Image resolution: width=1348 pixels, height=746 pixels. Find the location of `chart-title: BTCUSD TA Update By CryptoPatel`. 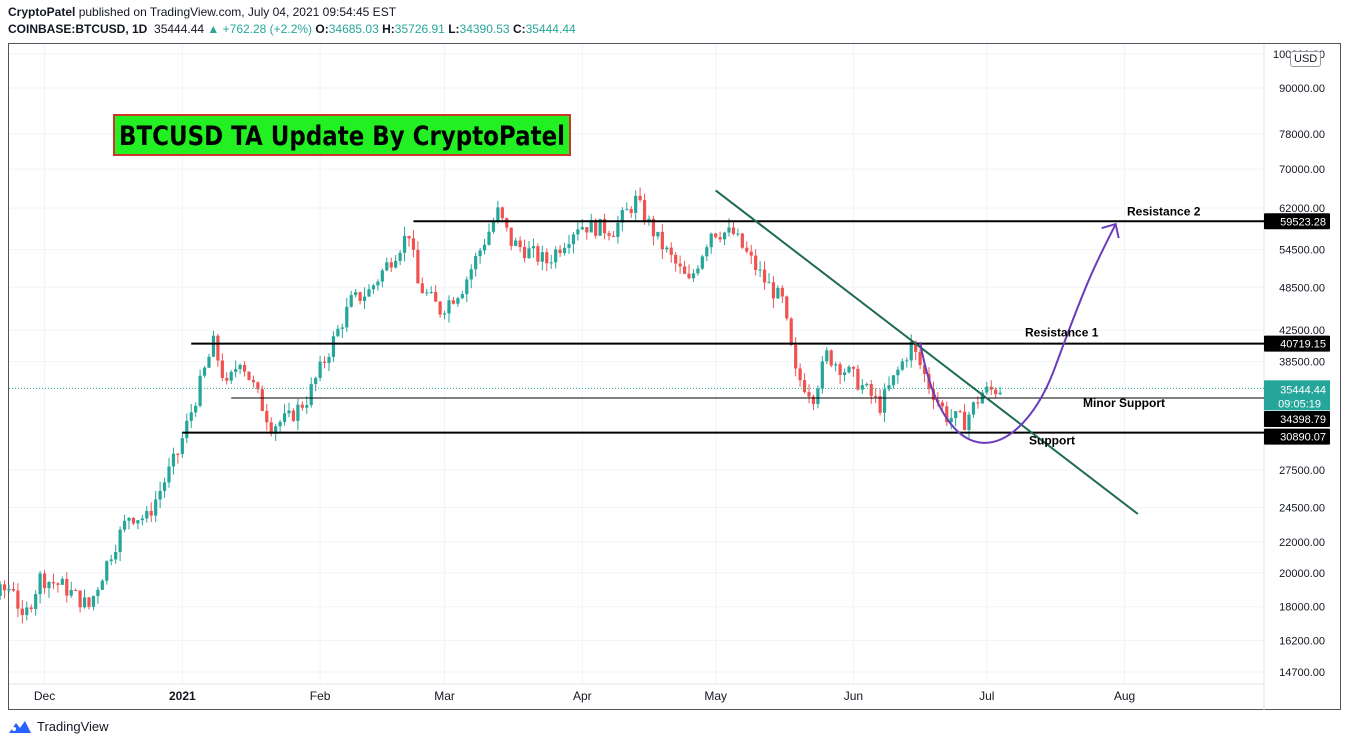

chart-title: BTCUSD TA Update By CryptoPatel is located at coordinates (342, 136).